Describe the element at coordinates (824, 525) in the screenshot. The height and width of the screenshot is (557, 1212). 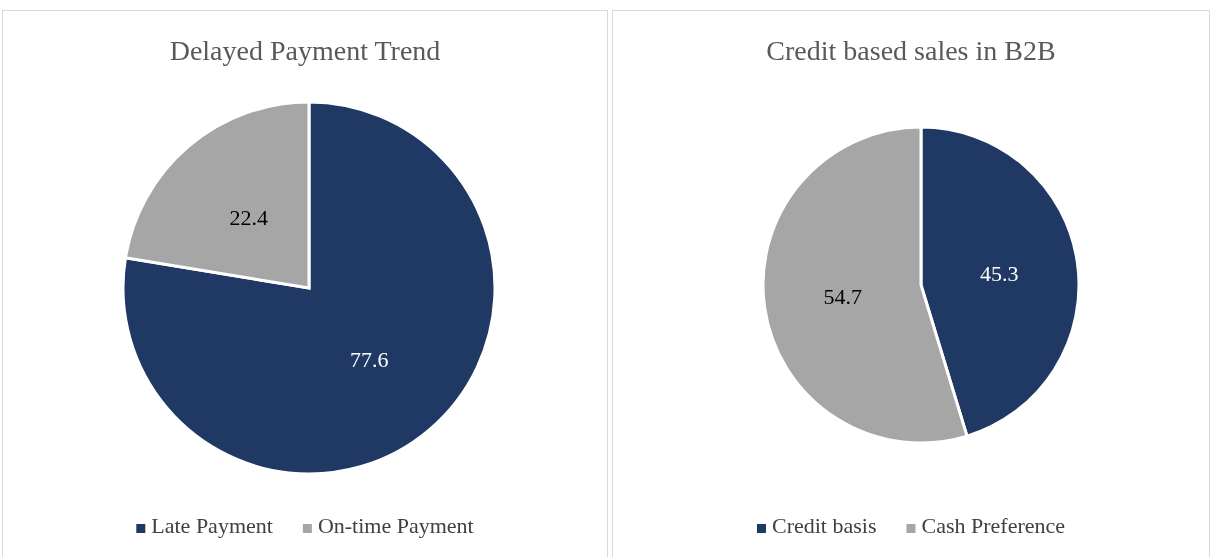
I see `legend-label: Credit basis` at that location.